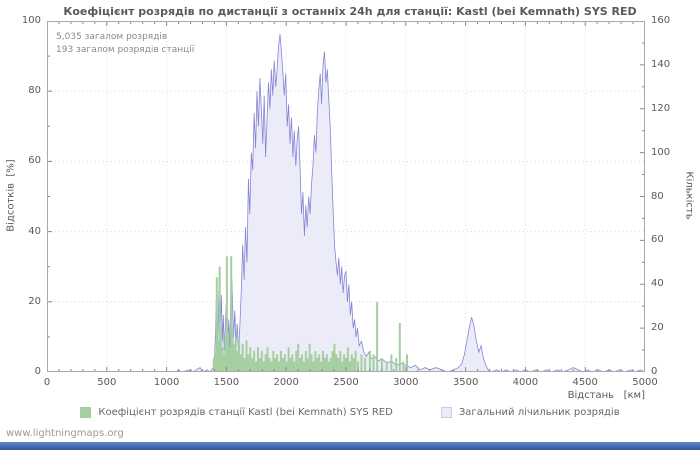 This screenshot has width=700, height=450. I want to click on legend-item-total-counter: Загальний лічильник розрядів, so click(530, 412).